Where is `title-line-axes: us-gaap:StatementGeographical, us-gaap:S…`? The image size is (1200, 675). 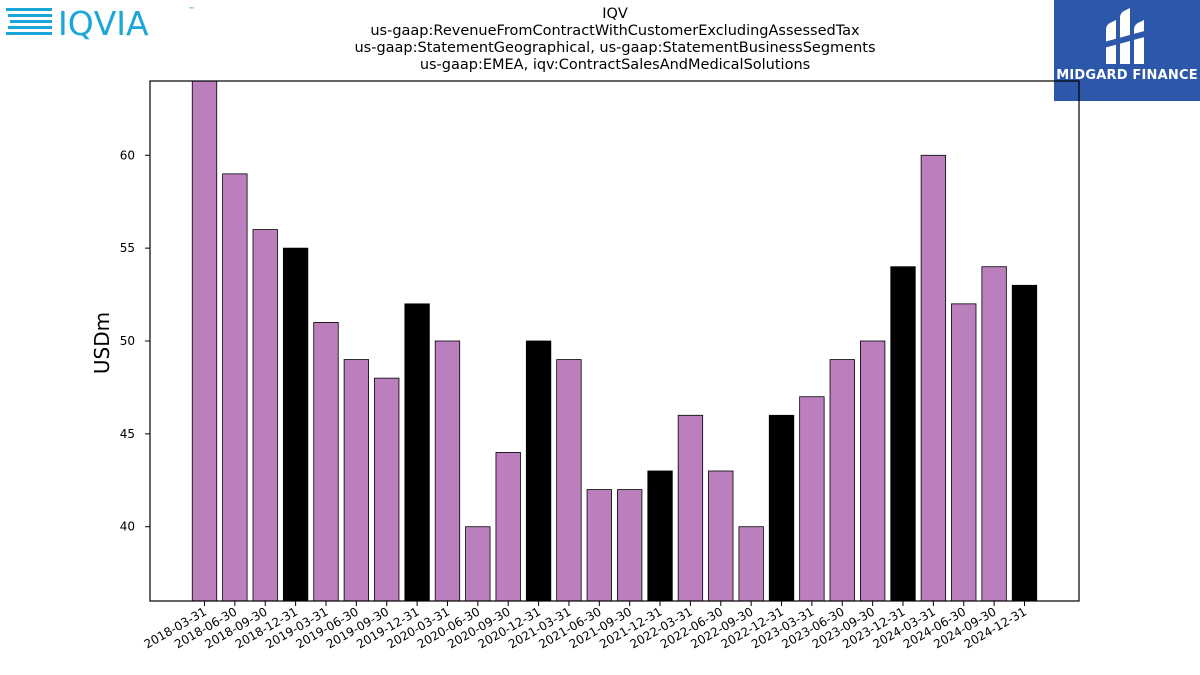 title-line-axes: us-gaap:StatementGeographical, us-gaap:S… is located at coordinates (615, 48).